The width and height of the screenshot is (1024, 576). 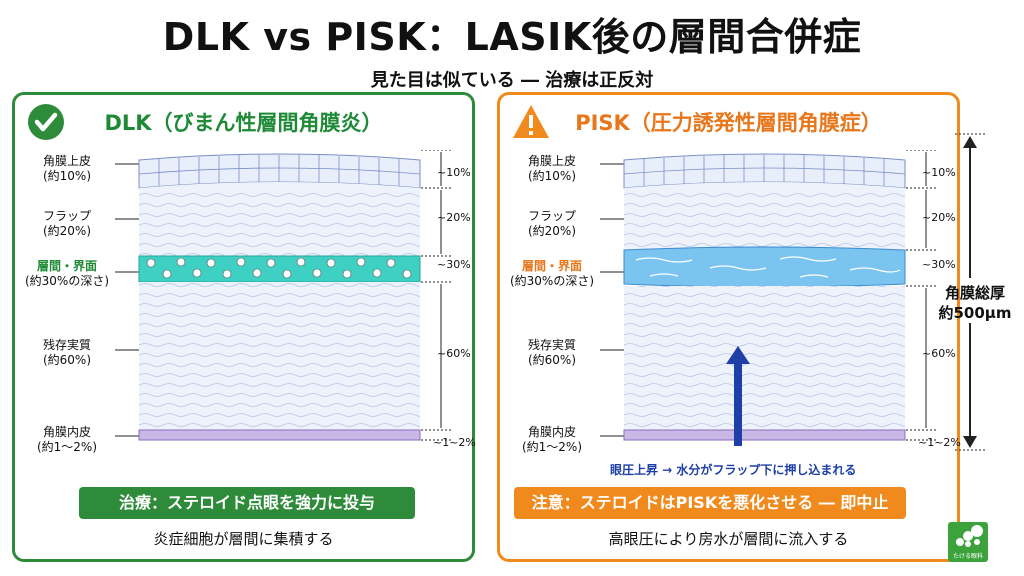 I want to click on pisk-note: 高眼圧により房水が層間に流入する, so click(x=728, y=539).